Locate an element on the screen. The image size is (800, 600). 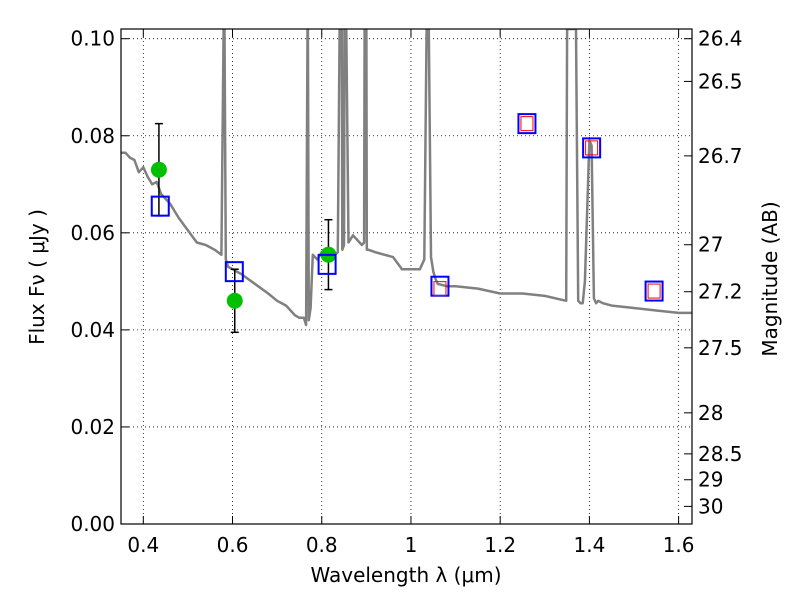
y-tick-label: 0.06 is located at coordinates (92, 233).